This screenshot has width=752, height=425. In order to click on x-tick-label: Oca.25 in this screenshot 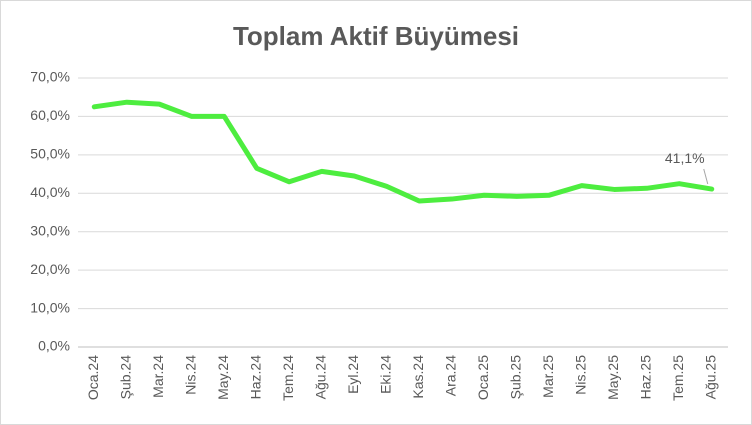, I will do `click(483, 377)`.